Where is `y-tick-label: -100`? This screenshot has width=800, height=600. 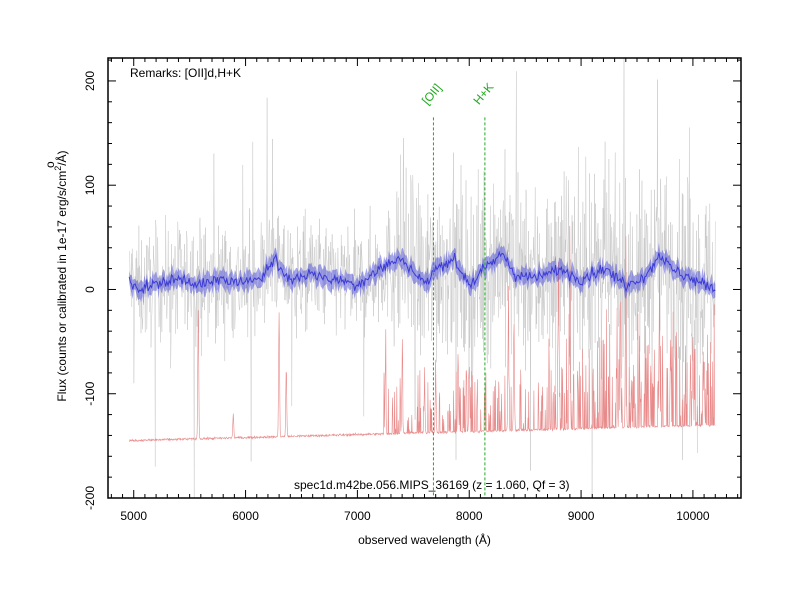
y-tick-label: -100 is located at coordinates (90, 393).